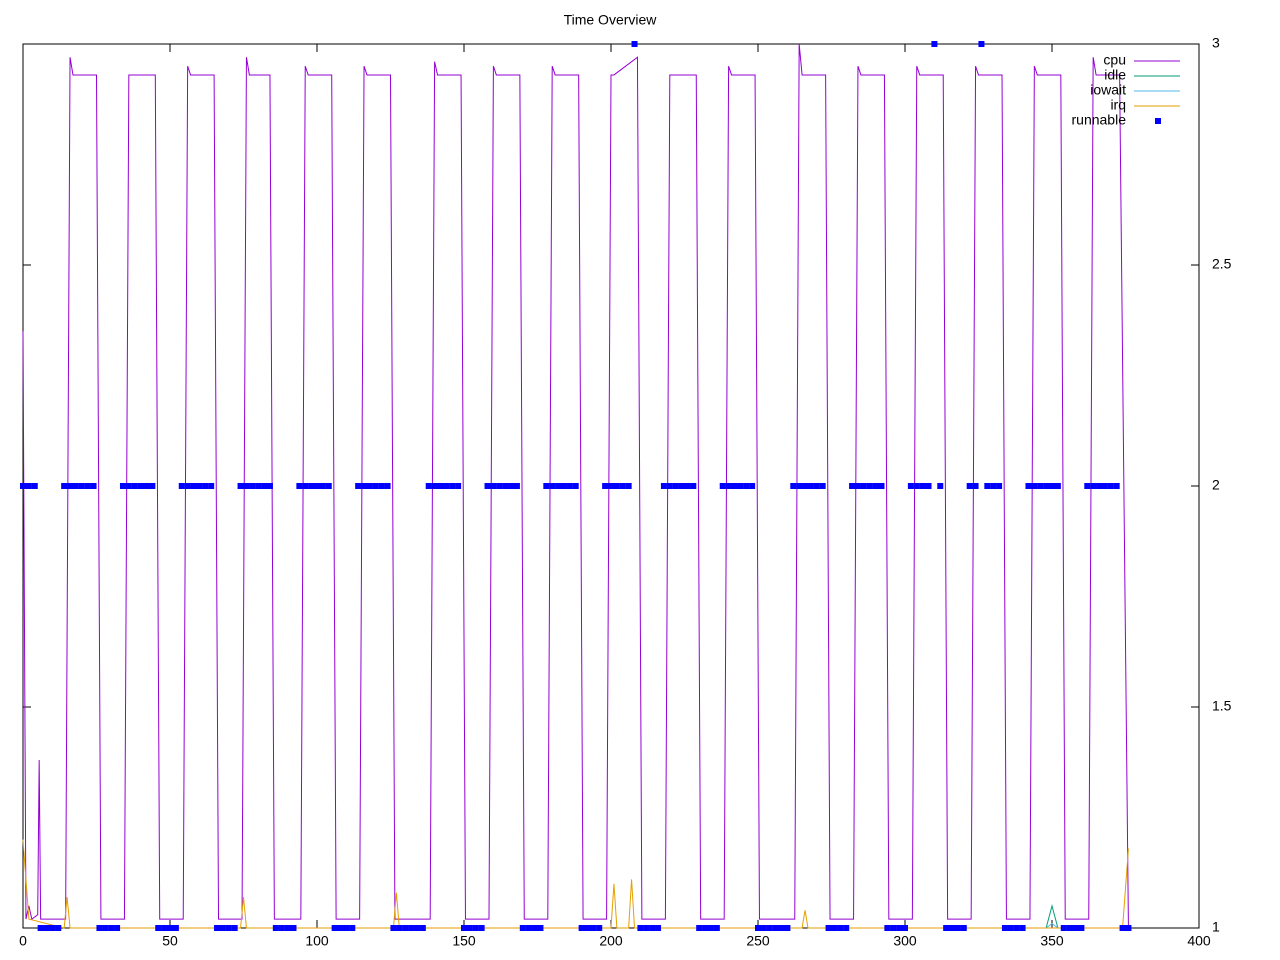  What do you see at coordinates (611, 20) in the screenshot?
I see `chart-title: Time Overview` at bounding box center [611, 20].